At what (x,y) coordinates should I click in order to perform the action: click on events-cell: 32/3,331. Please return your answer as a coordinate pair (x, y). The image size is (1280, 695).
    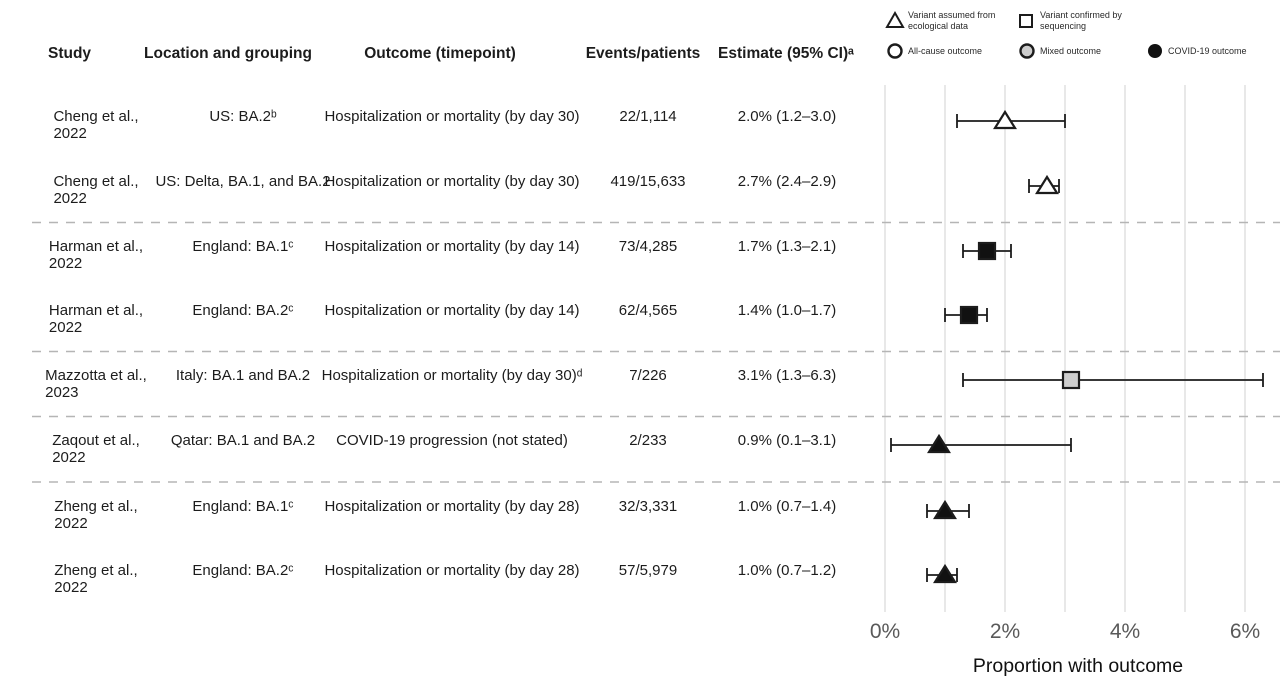
    Looking at the image, I should click on (648, 506).